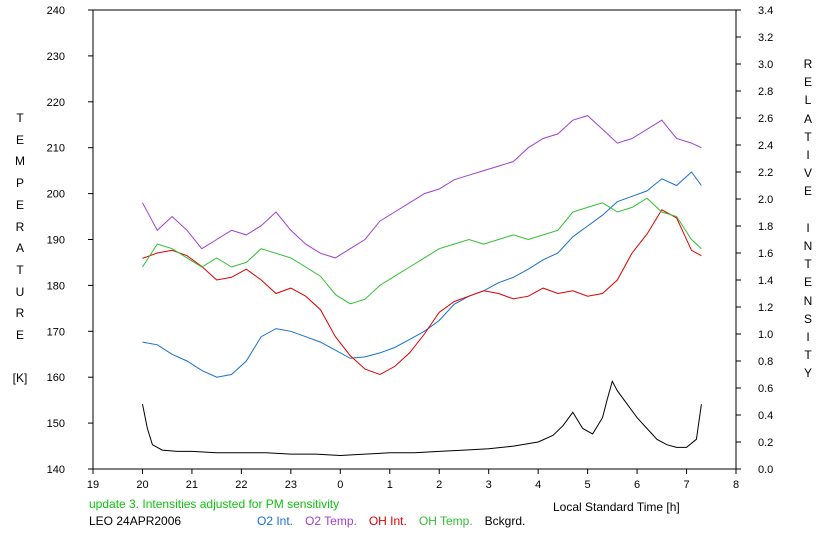 Image resolution: width=828 pixels, height=535 pixels. Describe the element at coordinates (807, 373) in the screenshot. I see `axis-label-letter: Y` at that location.